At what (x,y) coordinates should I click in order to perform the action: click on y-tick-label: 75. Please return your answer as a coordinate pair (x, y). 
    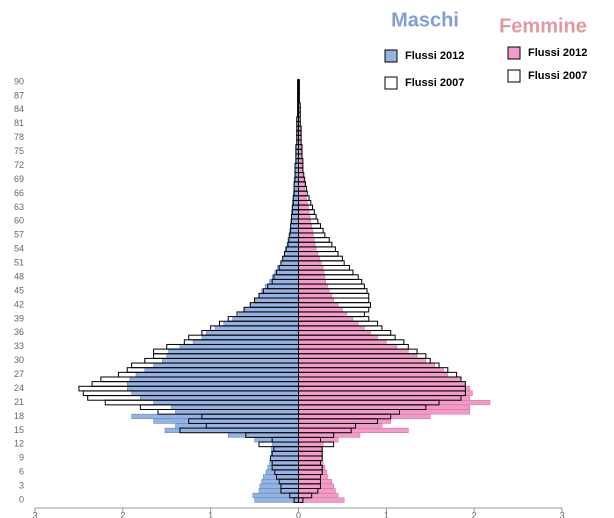
    Looking at the image, I should click on (19, 151).